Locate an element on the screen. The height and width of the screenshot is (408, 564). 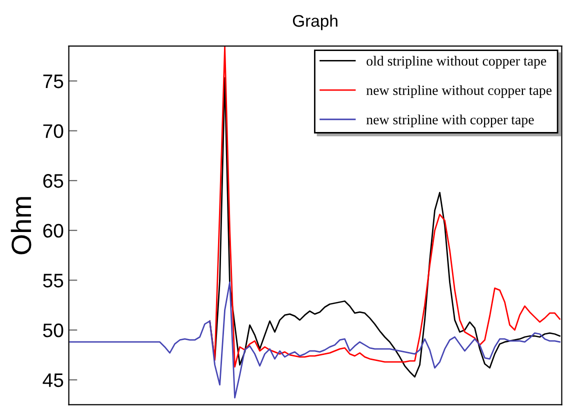
legend-label: new stripline without copper tape is located at coordinates (459, 91).